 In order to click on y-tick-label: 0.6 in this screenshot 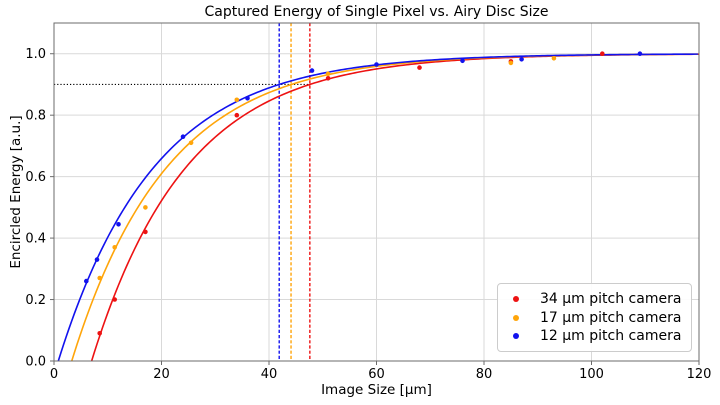, I will do `click(35, 177)`.